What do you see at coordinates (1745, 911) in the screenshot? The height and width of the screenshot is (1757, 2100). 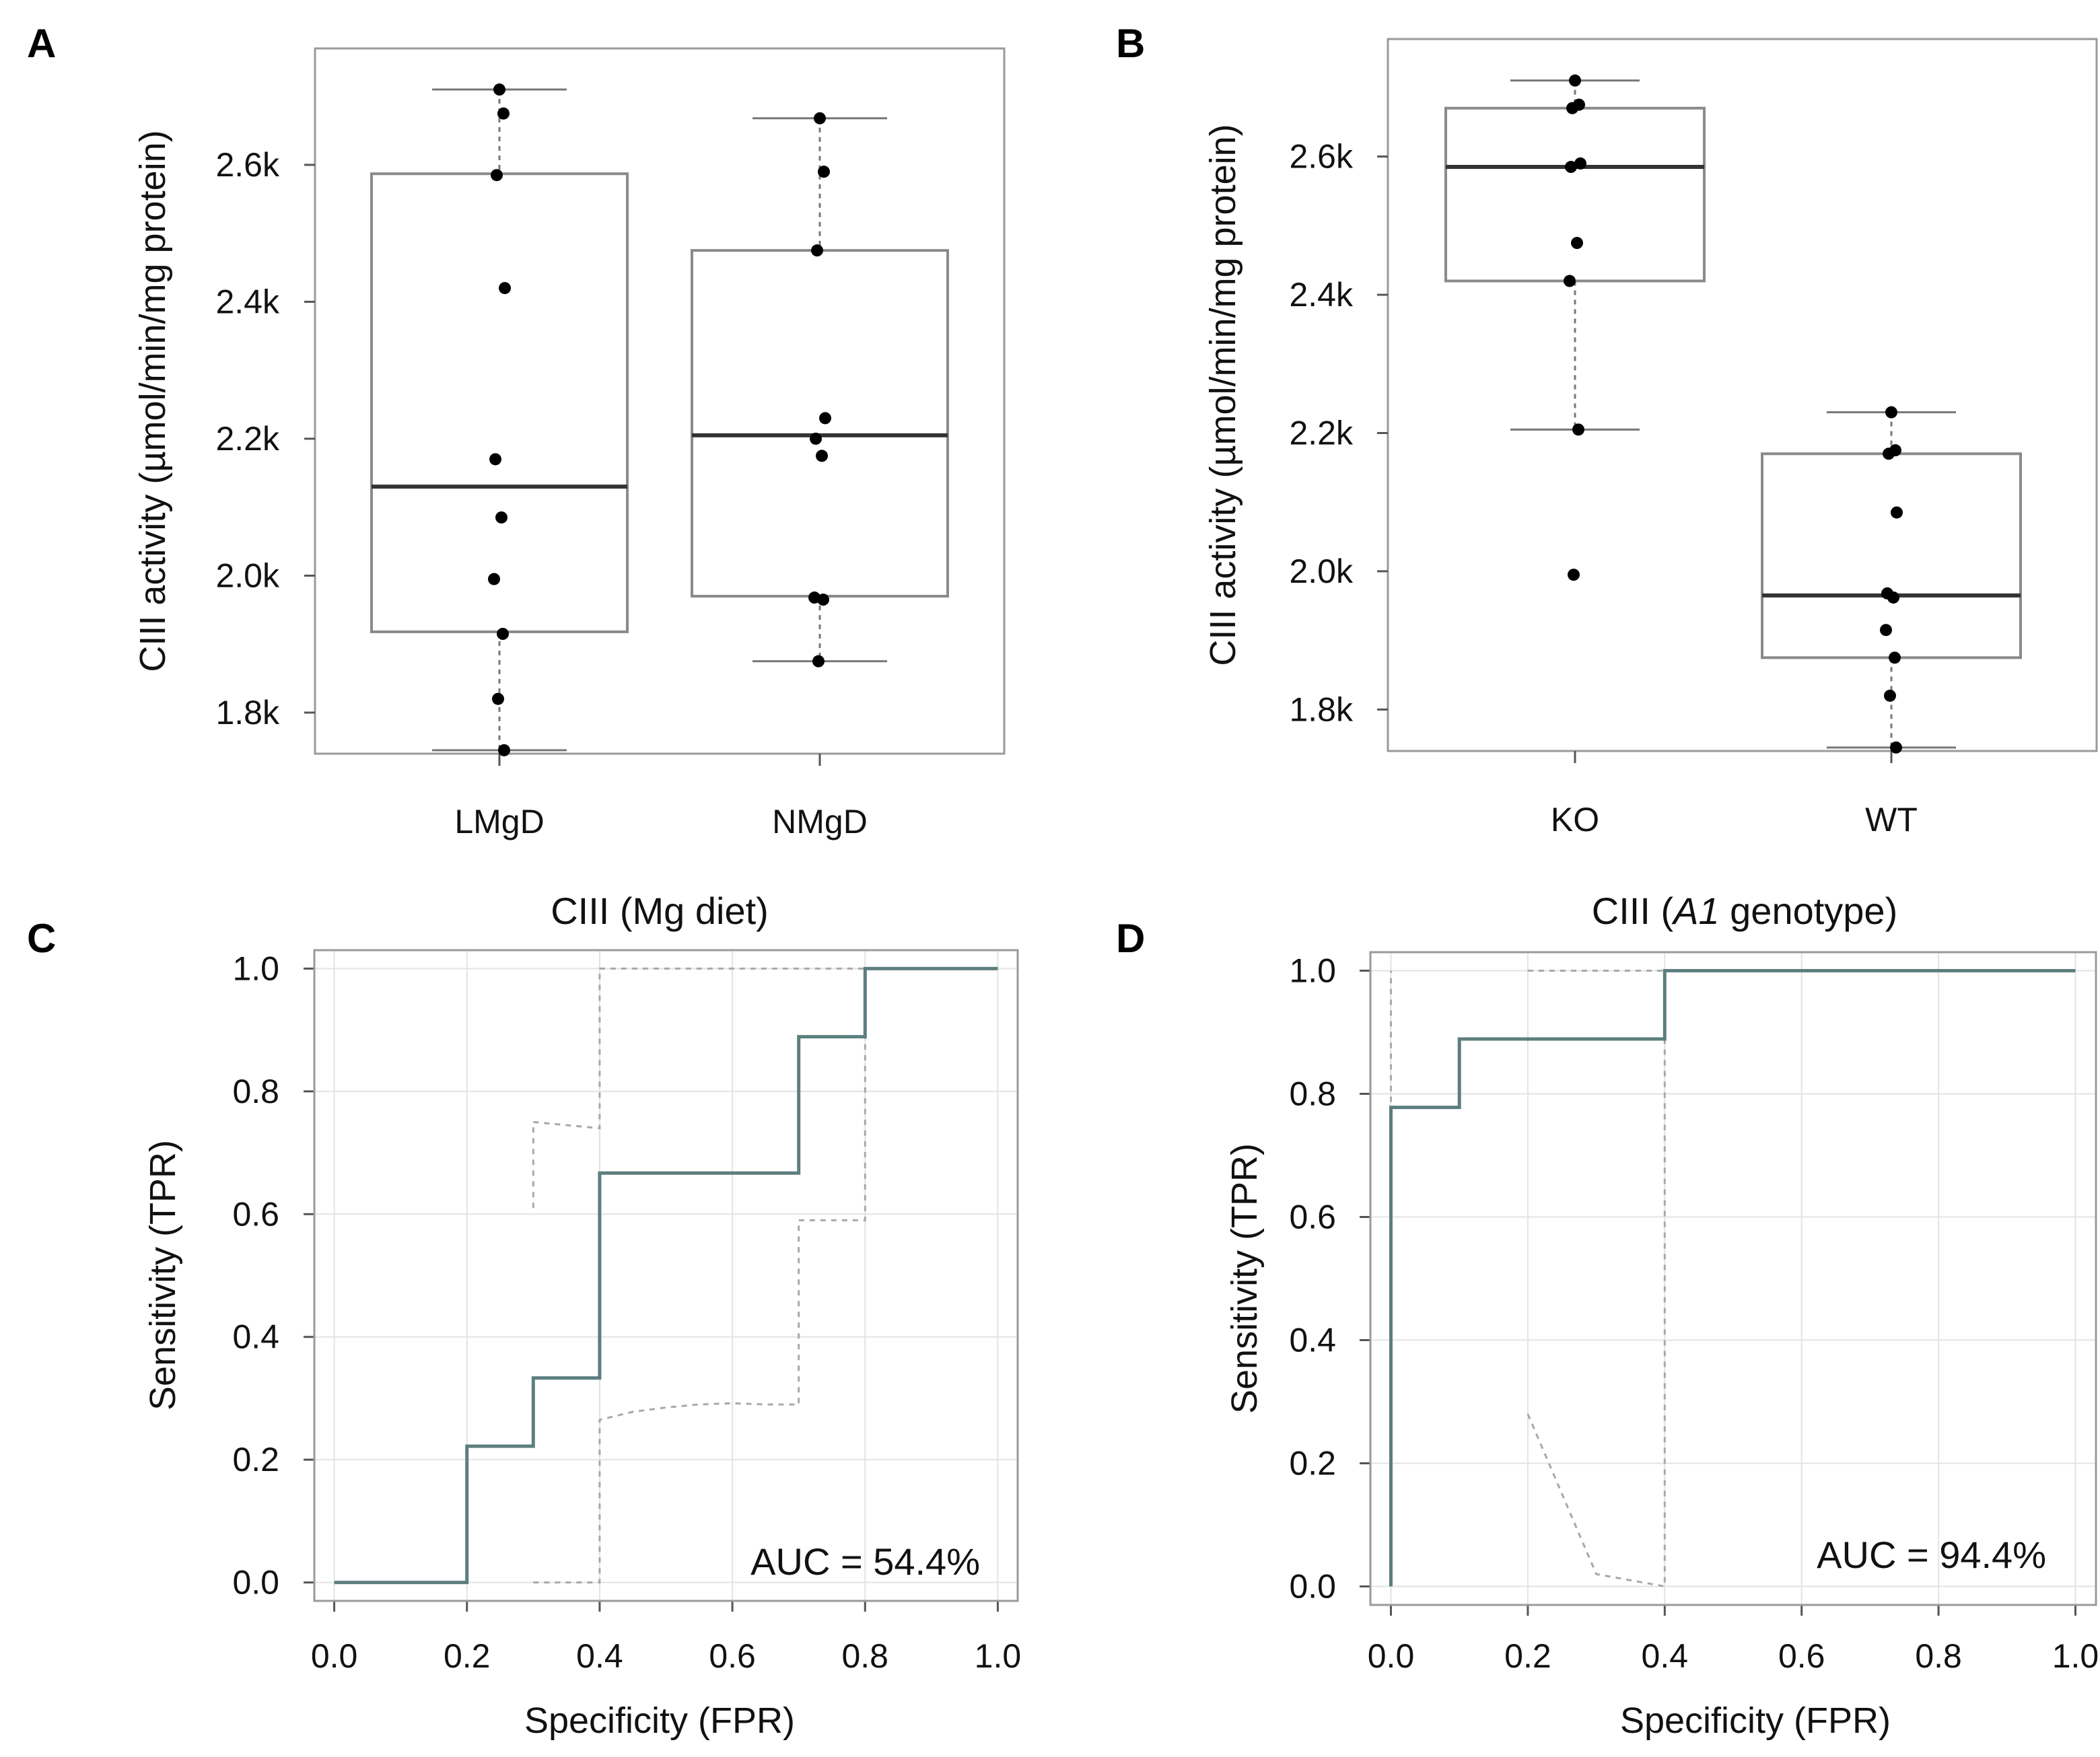 I see `plot-title: CIII (A1 genotype)` at bounding box center [1745, 911].